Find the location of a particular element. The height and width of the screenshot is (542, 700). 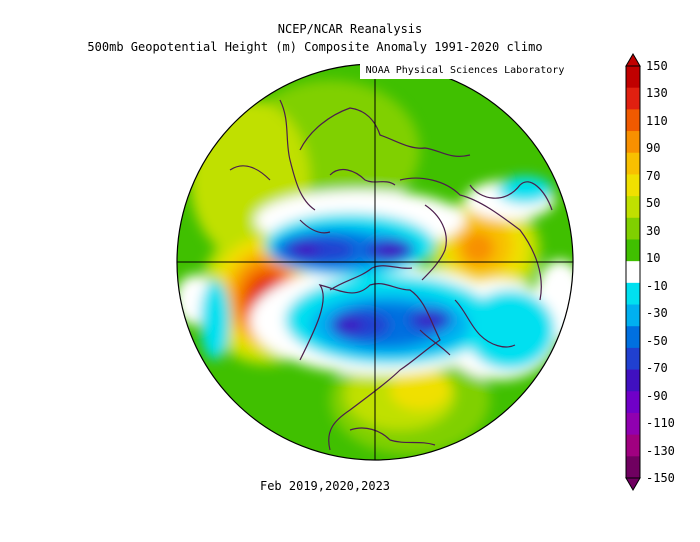

colorbar-tick-label: -150 is located at coordinates (660, 478).